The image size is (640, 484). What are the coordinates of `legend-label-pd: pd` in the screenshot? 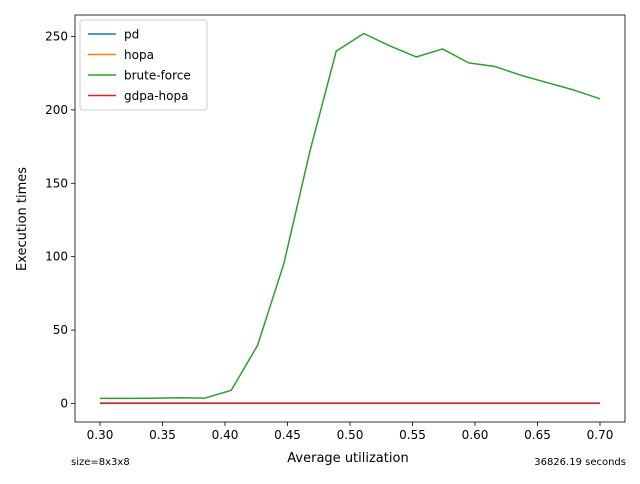 It's located at (131, 35).